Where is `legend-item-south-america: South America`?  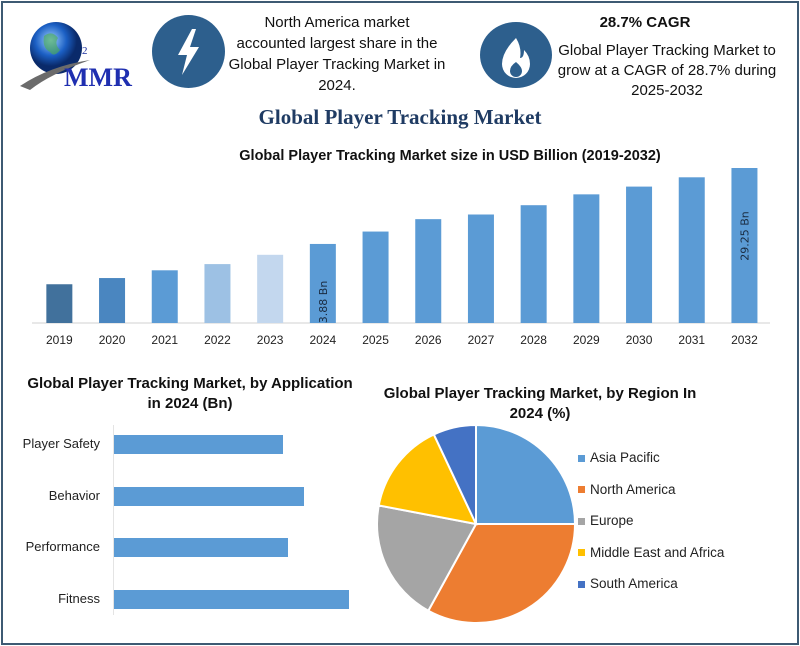
legend-item-south-america: South America is located at coordinates (628, 583).